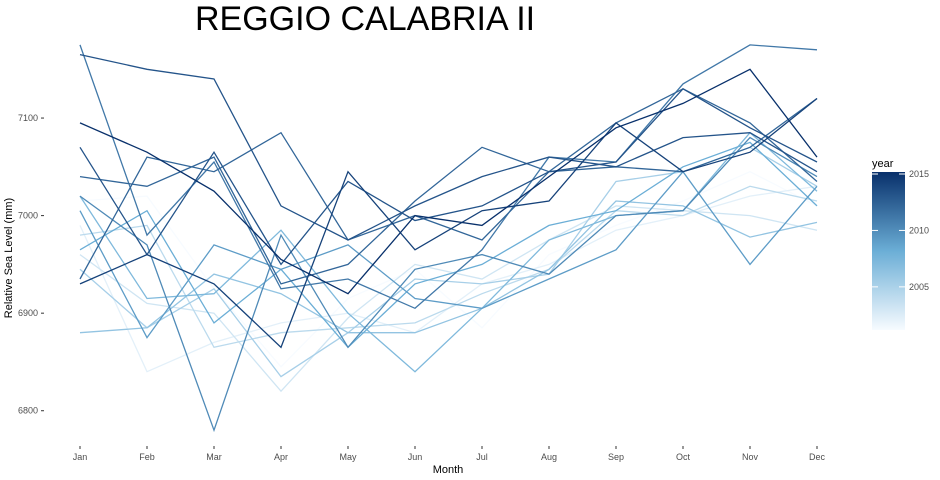  I want to click on y-axis: 6800 6900 7000 7100, so click(31, 264).